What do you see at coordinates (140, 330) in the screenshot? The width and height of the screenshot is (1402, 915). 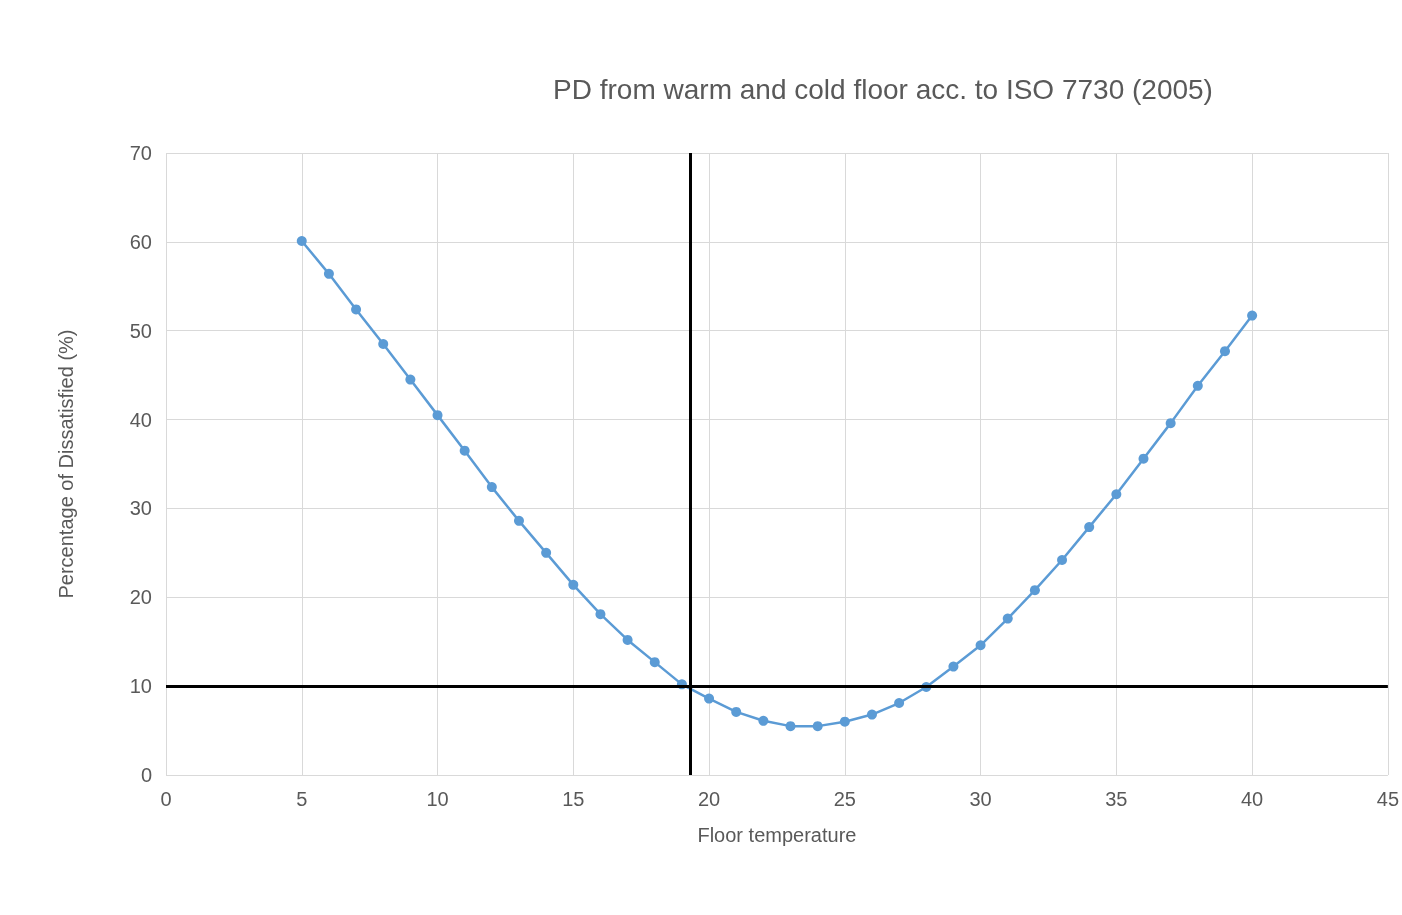 I see `y-tick-label: 50` at bounding box center [140, 330].